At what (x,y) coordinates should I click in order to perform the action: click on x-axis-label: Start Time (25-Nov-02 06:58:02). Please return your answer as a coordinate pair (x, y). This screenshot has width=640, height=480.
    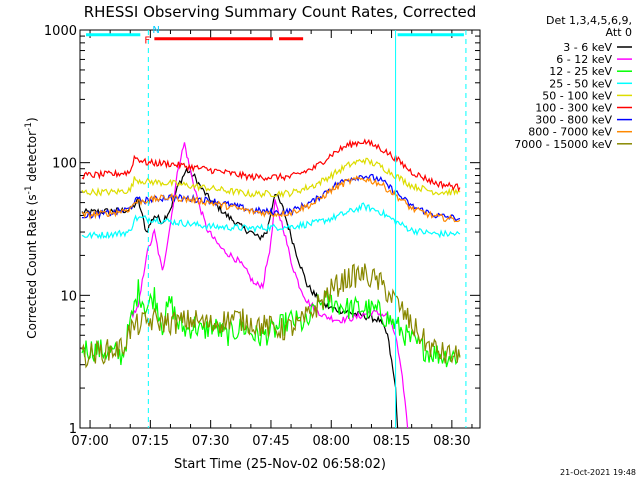
    Looking at the image, I should click on (280, 464).